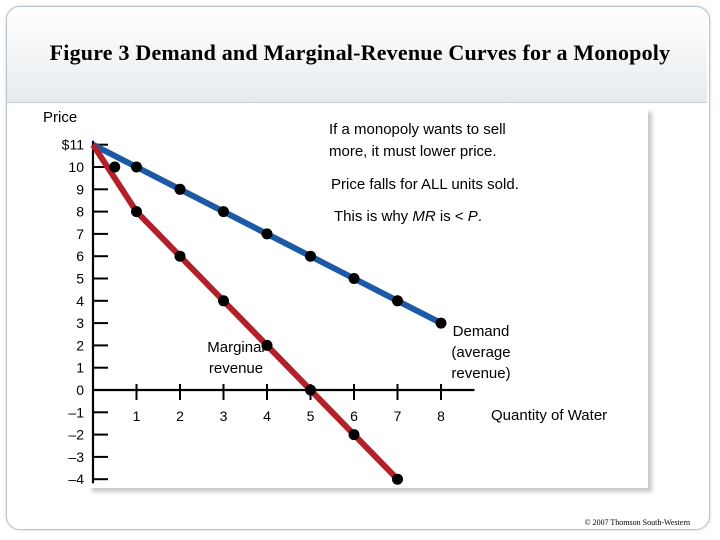 The height and width of the screenshot is (540, 720). I want to click on demand-label: Demand, so click(481, 331).